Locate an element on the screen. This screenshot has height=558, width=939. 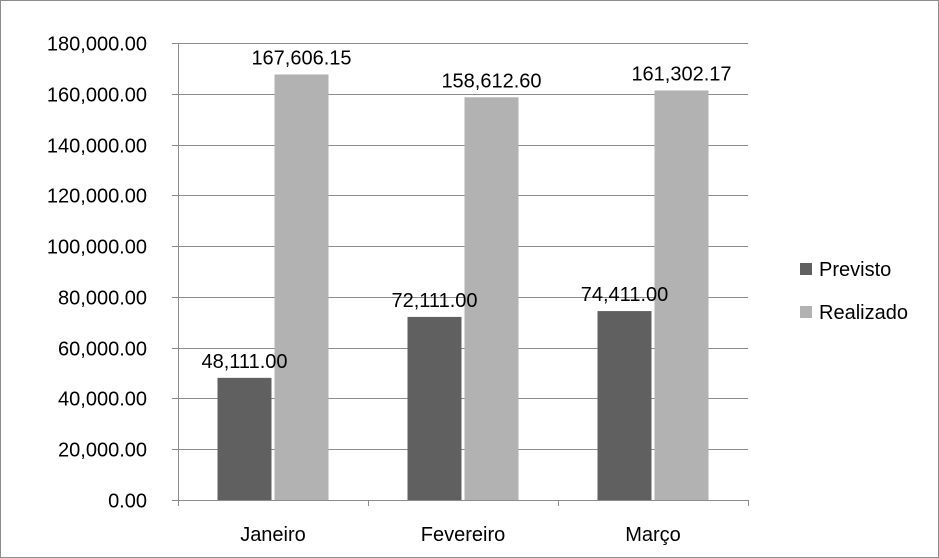
data-label: 48,111.00 is located at coordinates (244, 362).